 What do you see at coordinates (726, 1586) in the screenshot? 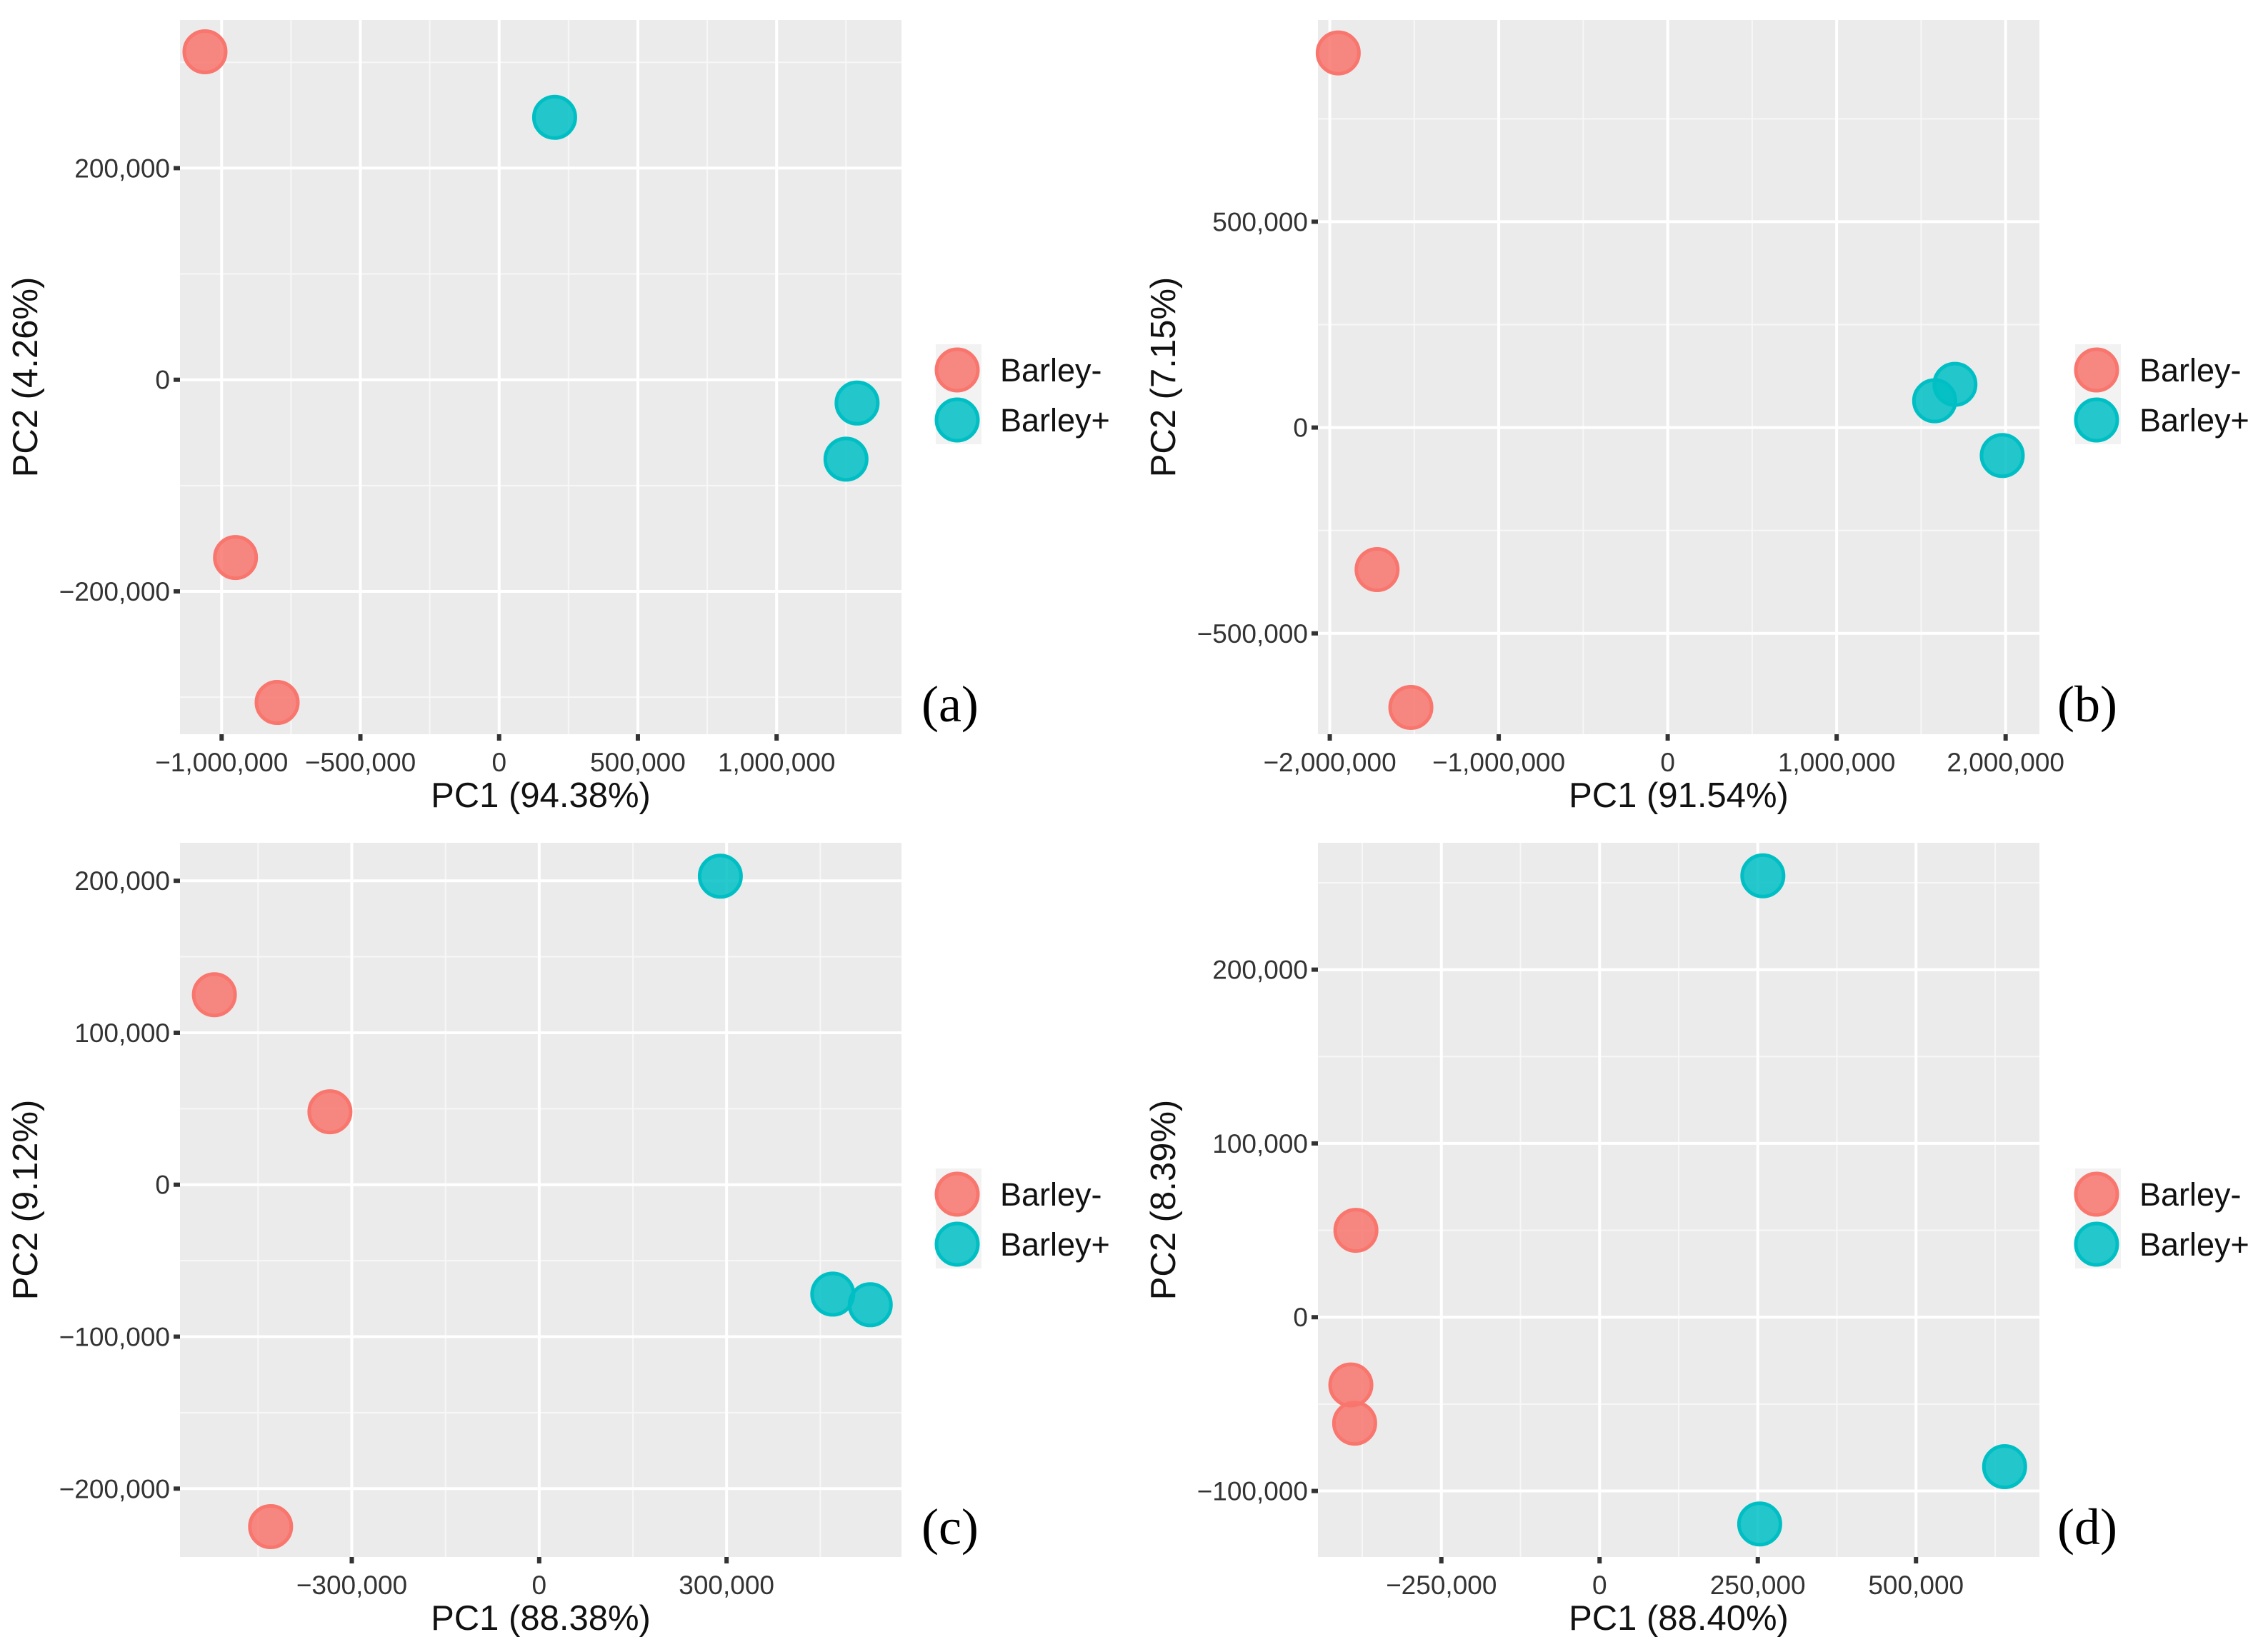
I see `x-tick-label: 300,000` at bounding box center [726, 1586].